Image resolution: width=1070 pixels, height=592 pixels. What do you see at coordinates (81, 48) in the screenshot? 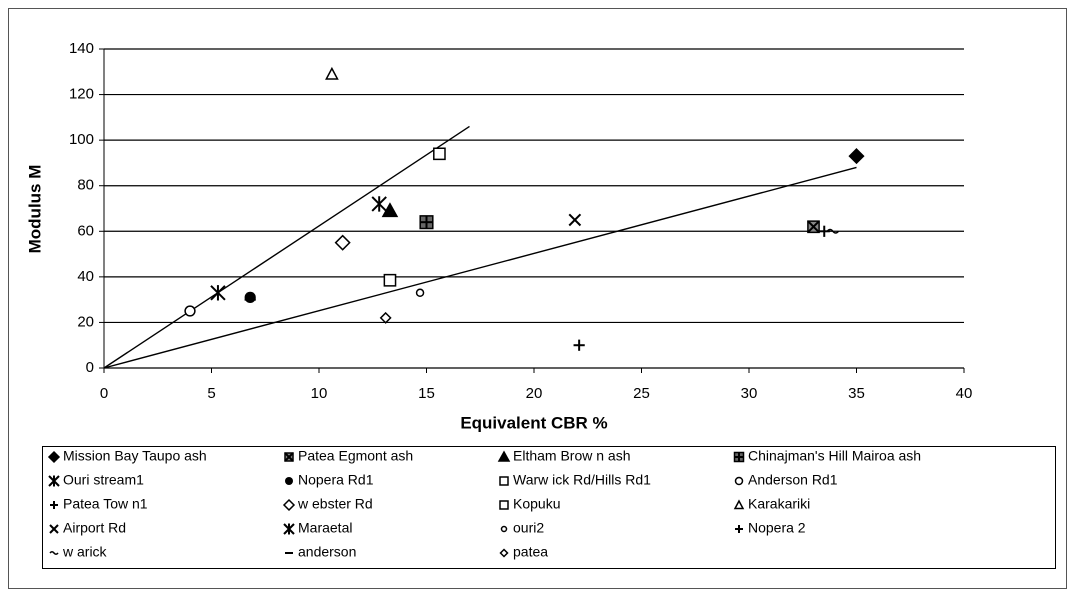
I see `y-tick-label: 140` at bounding box center [81, 48].